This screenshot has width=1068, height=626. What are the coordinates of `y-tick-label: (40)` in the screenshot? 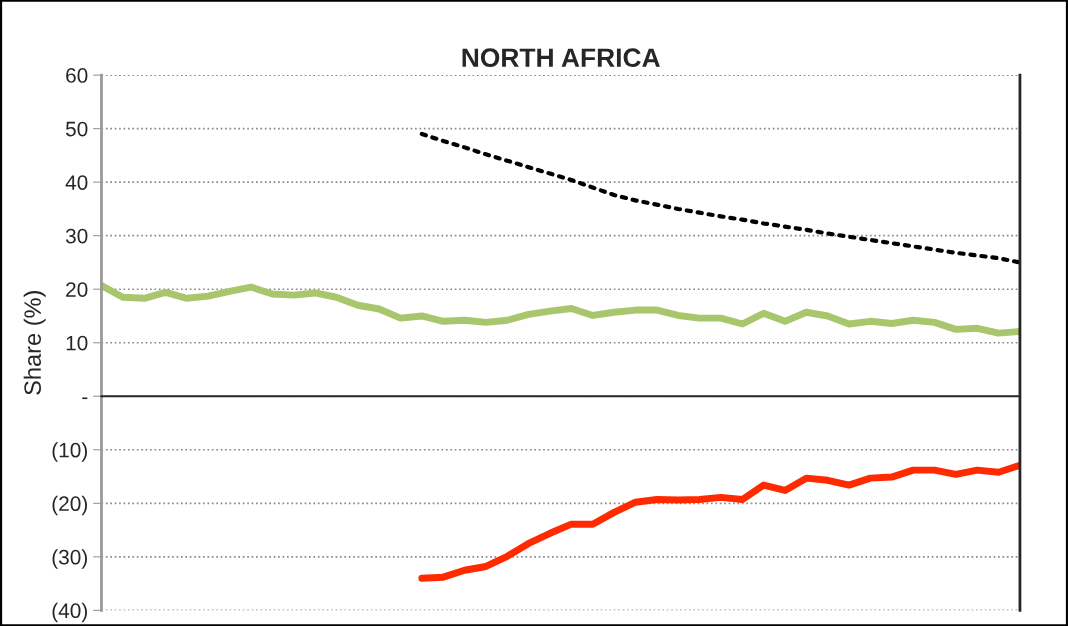 It's located at (69, 612).